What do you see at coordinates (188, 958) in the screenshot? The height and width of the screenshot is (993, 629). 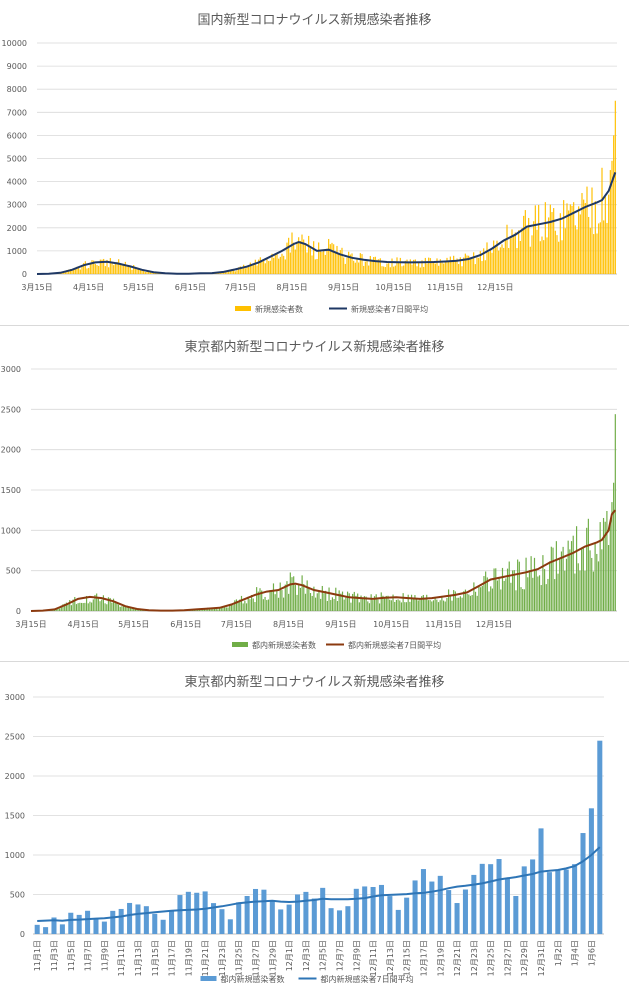 I see `x-tick-label: 11月19日` at bounding box center [188, 958].